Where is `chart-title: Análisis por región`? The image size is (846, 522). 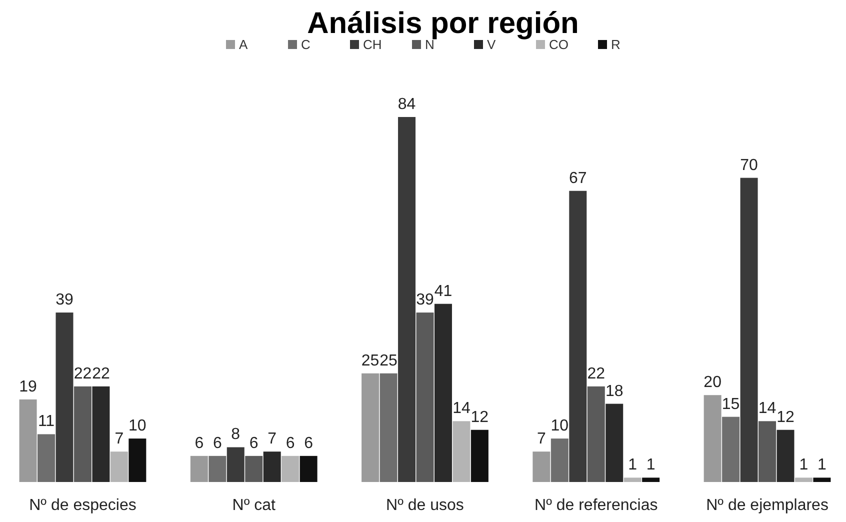 chart-title: Análisis por región is located at coordinates (443, 23).